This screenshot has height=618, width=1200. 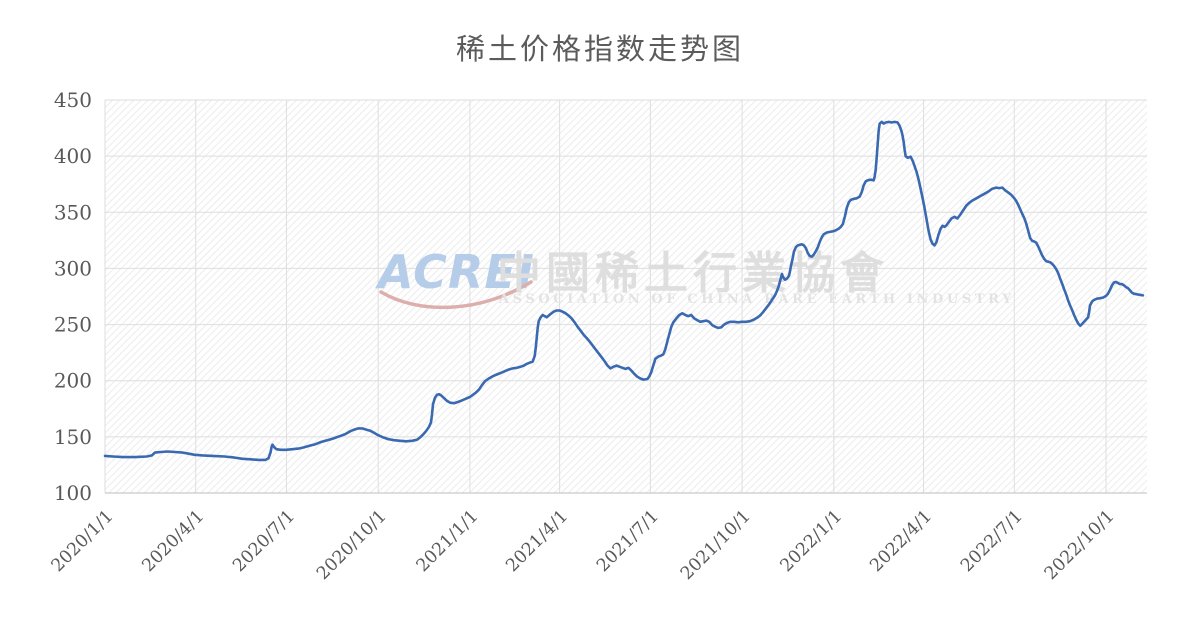 I want to click on y-tick-label: 250, so click(x=73, y=325).